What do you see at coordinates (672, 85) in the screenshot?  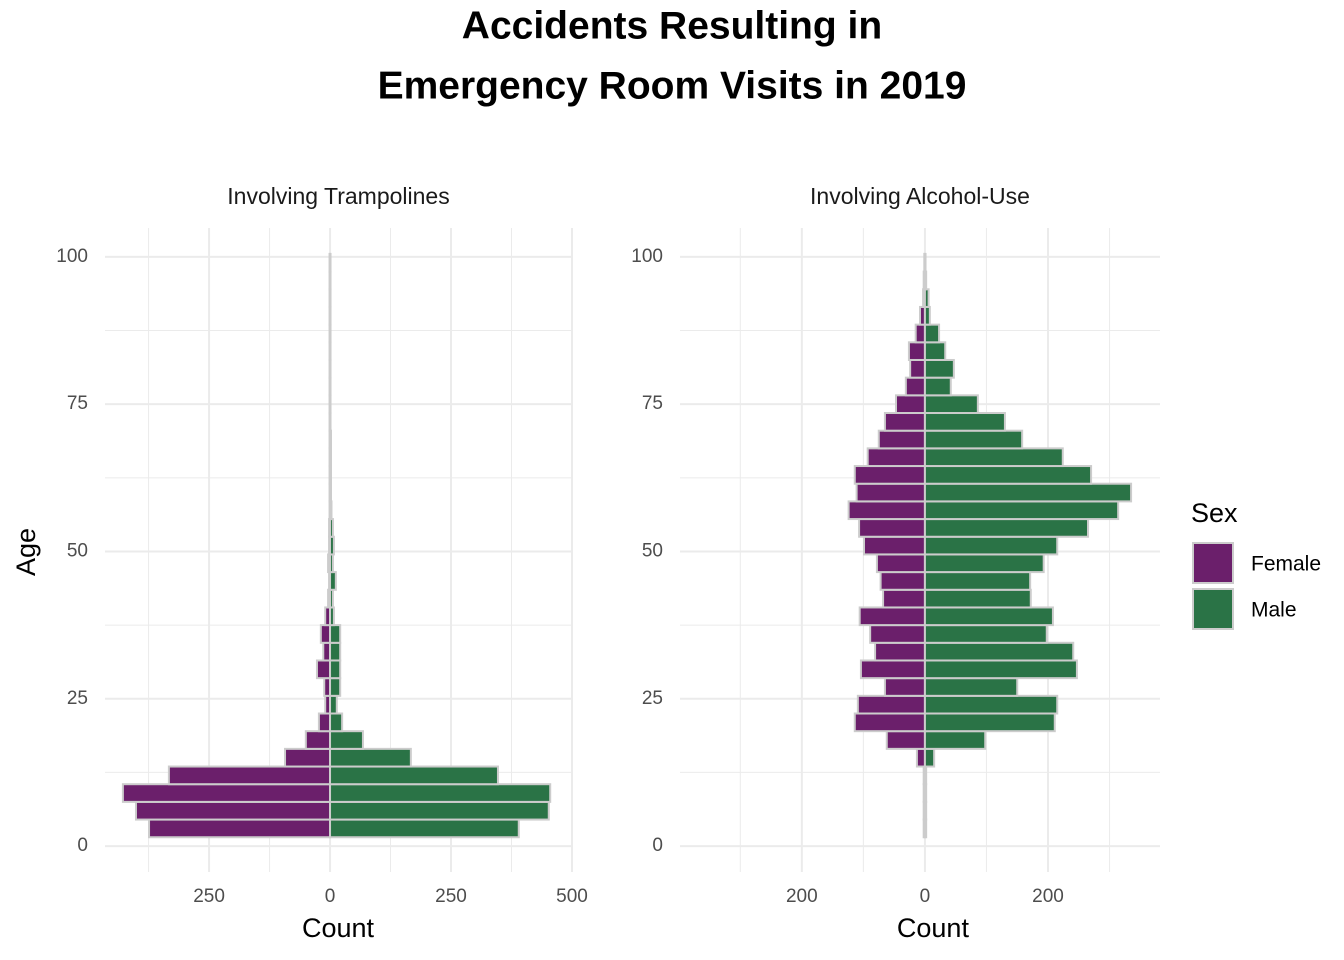 I see `chart-title: Emergency Room Visits in 2019` at bounding box center [672, 85].